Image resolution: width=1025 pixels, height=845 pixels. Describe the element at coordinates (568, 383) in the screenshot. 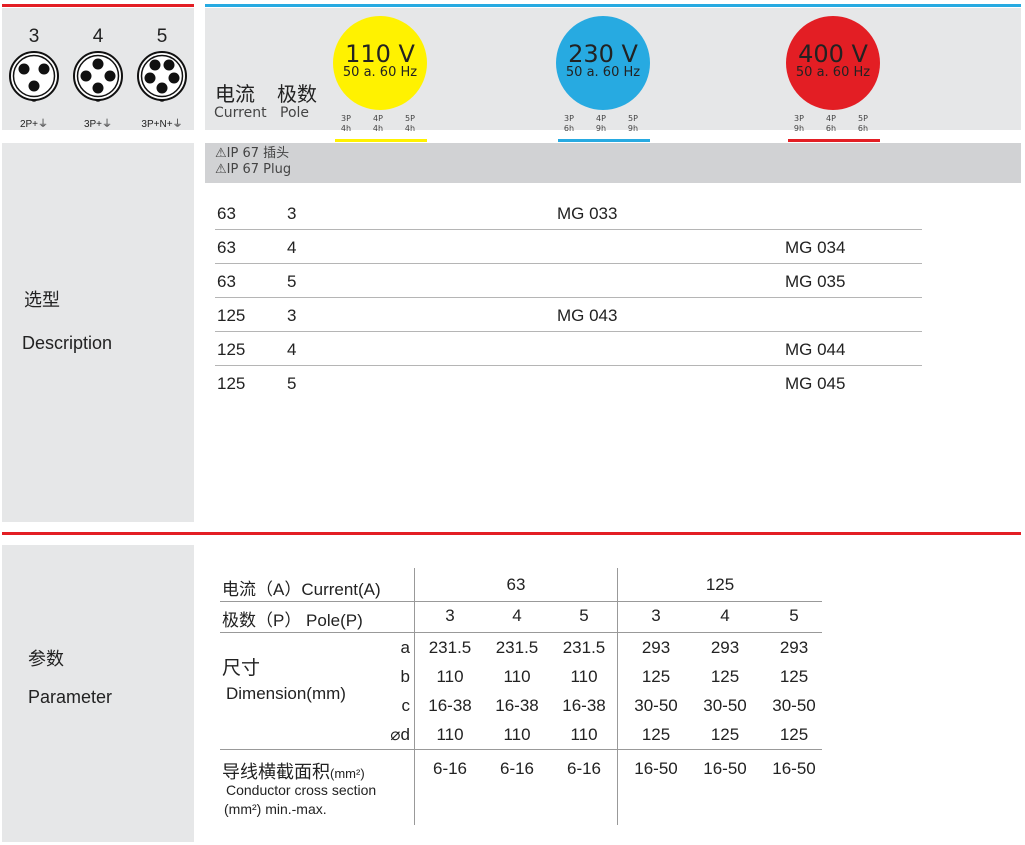

I see `table-row: 125 5 MG 045` at that location.